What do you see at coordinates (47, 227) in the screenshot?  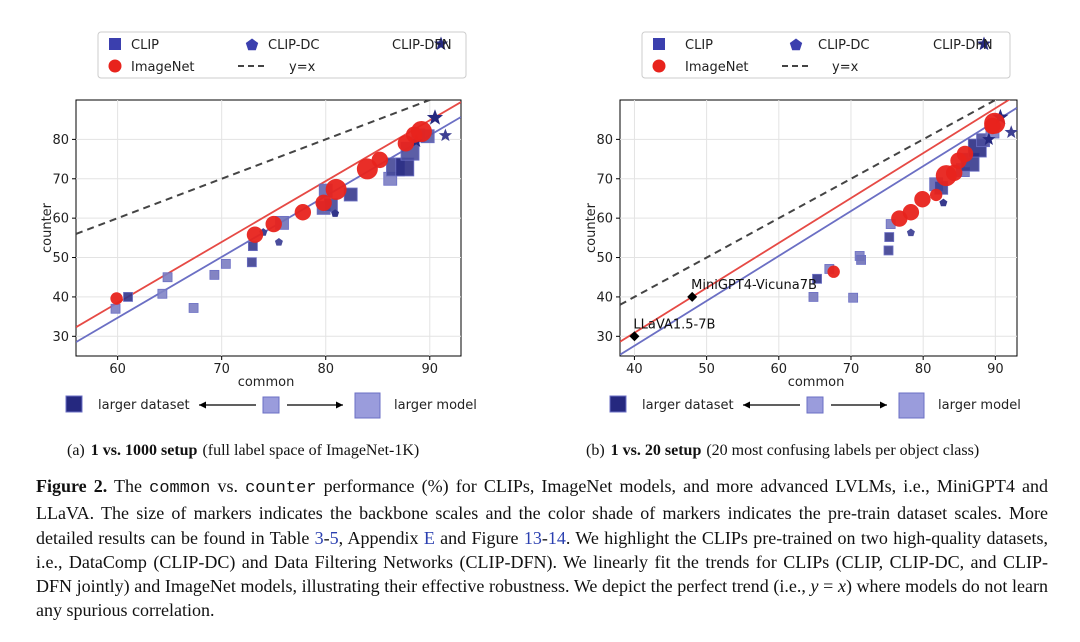 I see `ylabel-a: counter` at bounding box center [47, 227].